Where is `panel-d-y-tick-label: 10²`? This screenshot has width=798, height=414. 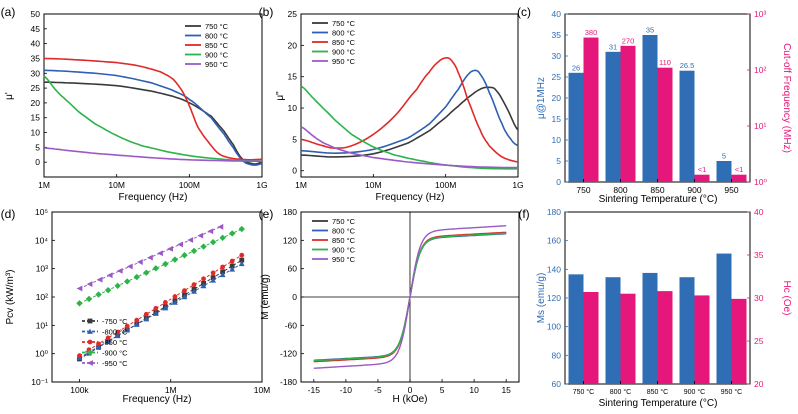
panel-d-y-tick-label: 10² is located at coordinates (42, 297).